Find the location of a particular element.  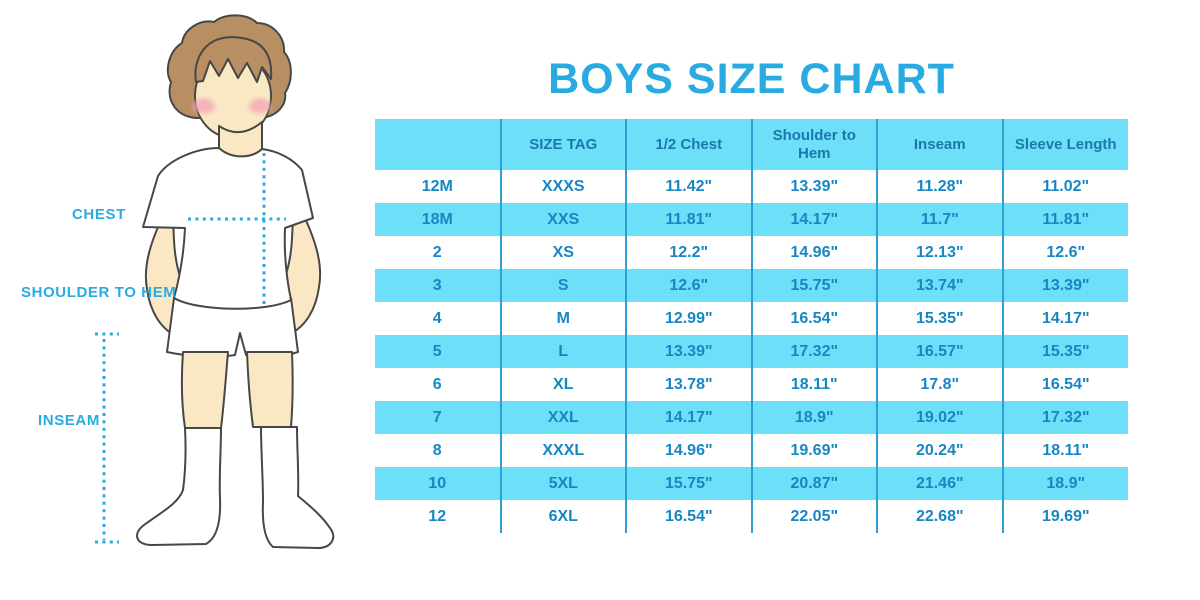

column-header is located at coordinates (438, 144).